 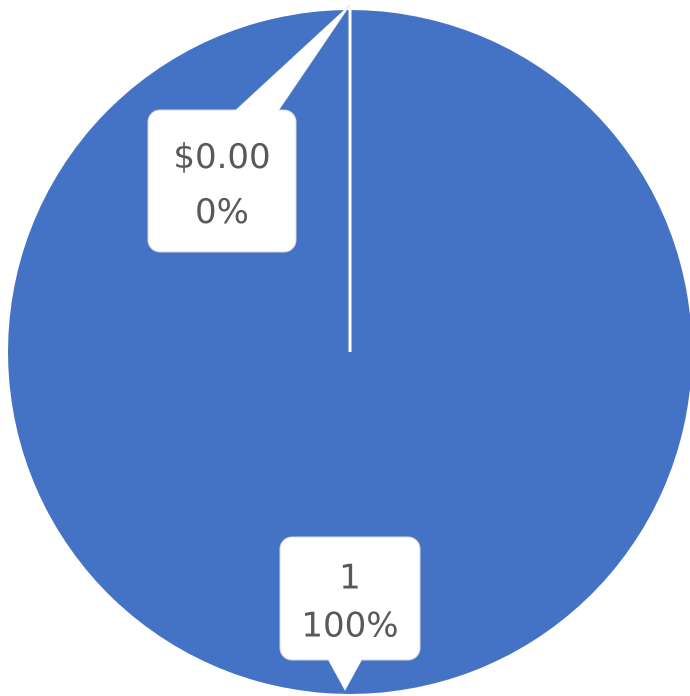 What do you see at coordinates (222, 212) in the screenshot?
I see `percent-label: 0%` at bounding box center [222, 212].